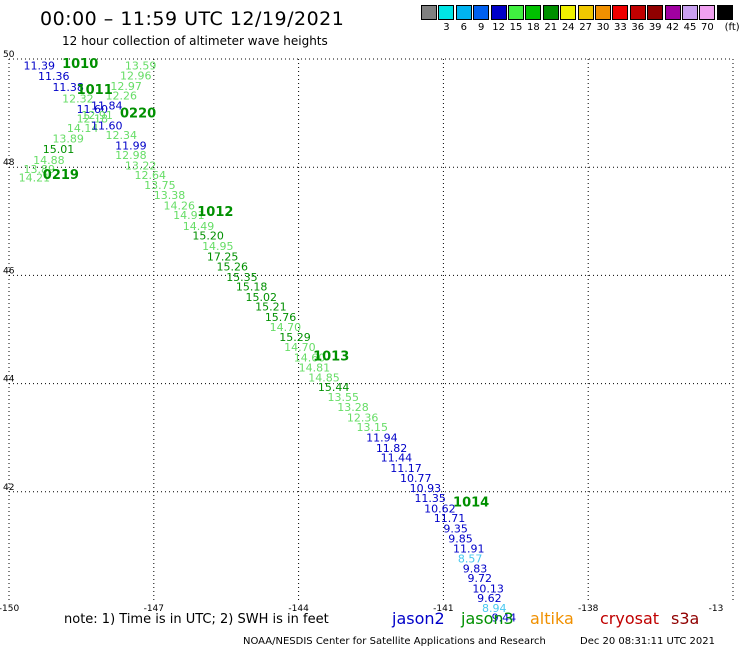  I want to click on wave-height-label: 14.21, so click(35, 177).